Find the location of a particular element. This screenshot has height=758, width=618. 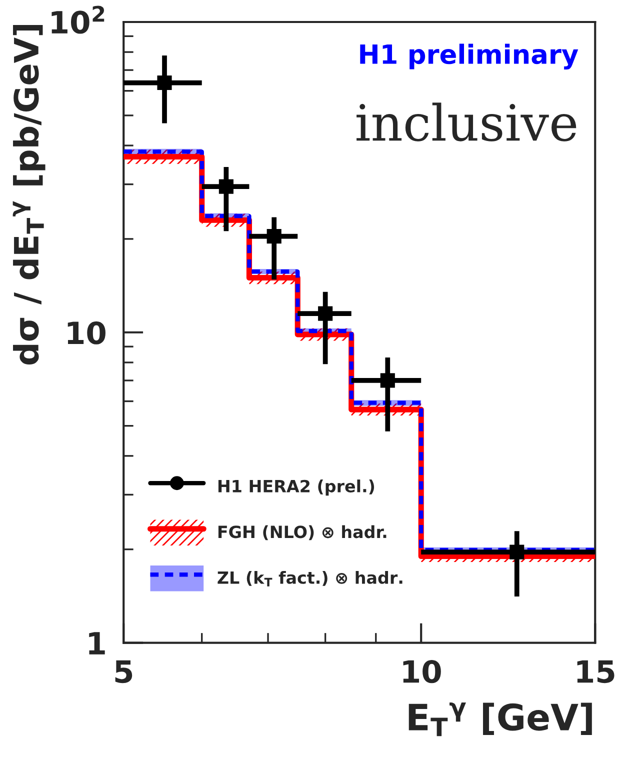

y-tick-label: 1 is located at coordinates (97, 643).